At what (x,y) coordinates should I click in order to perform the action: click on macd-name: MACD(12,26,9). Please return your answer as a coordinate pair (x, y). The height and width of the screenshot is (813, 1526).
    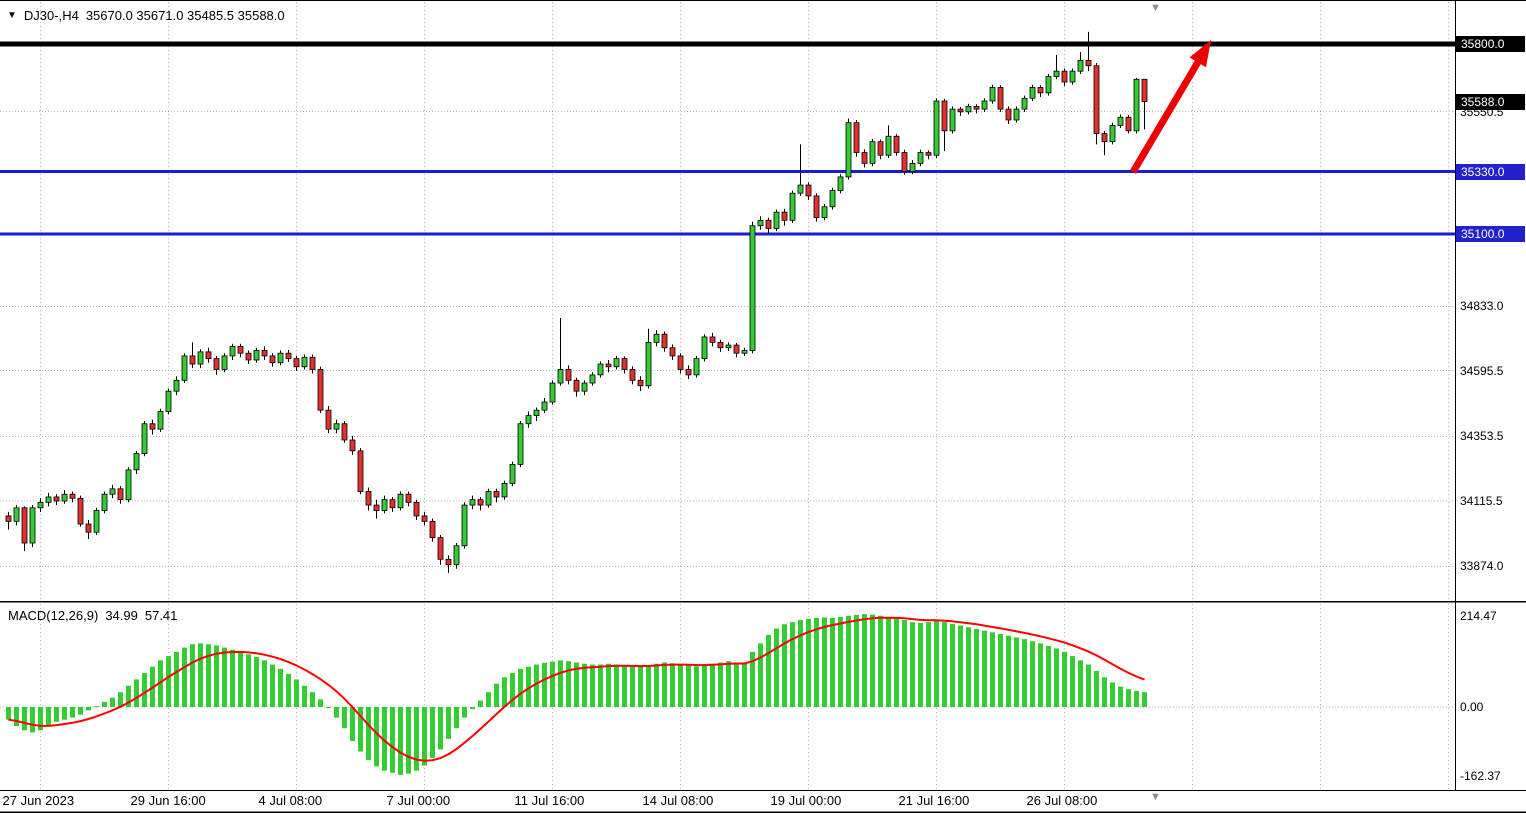
    Looking at the image, I should click on (53, 615).